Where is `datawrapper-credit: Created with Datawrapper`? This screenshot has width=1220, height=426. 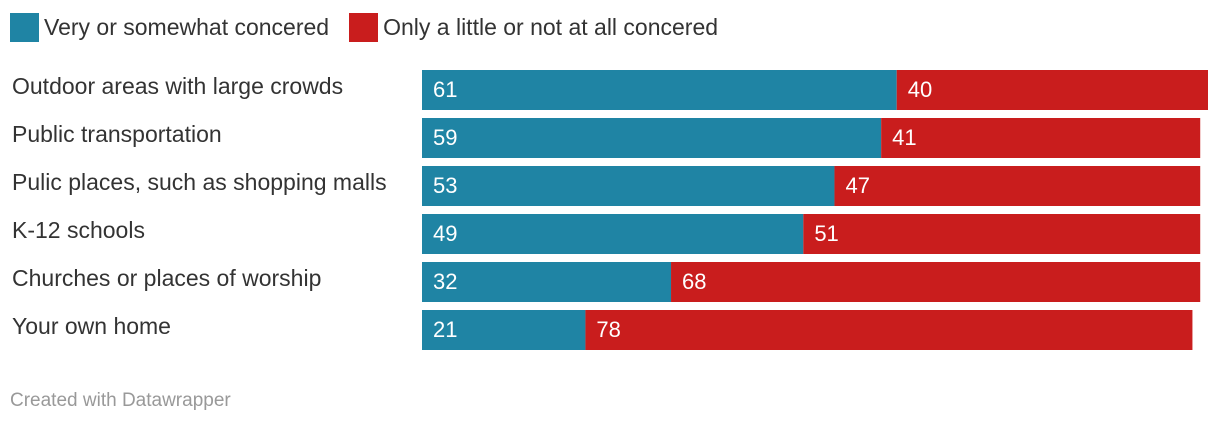 datawrapper-credit: Created with Datawrapper is located at coordinates (120, 400).